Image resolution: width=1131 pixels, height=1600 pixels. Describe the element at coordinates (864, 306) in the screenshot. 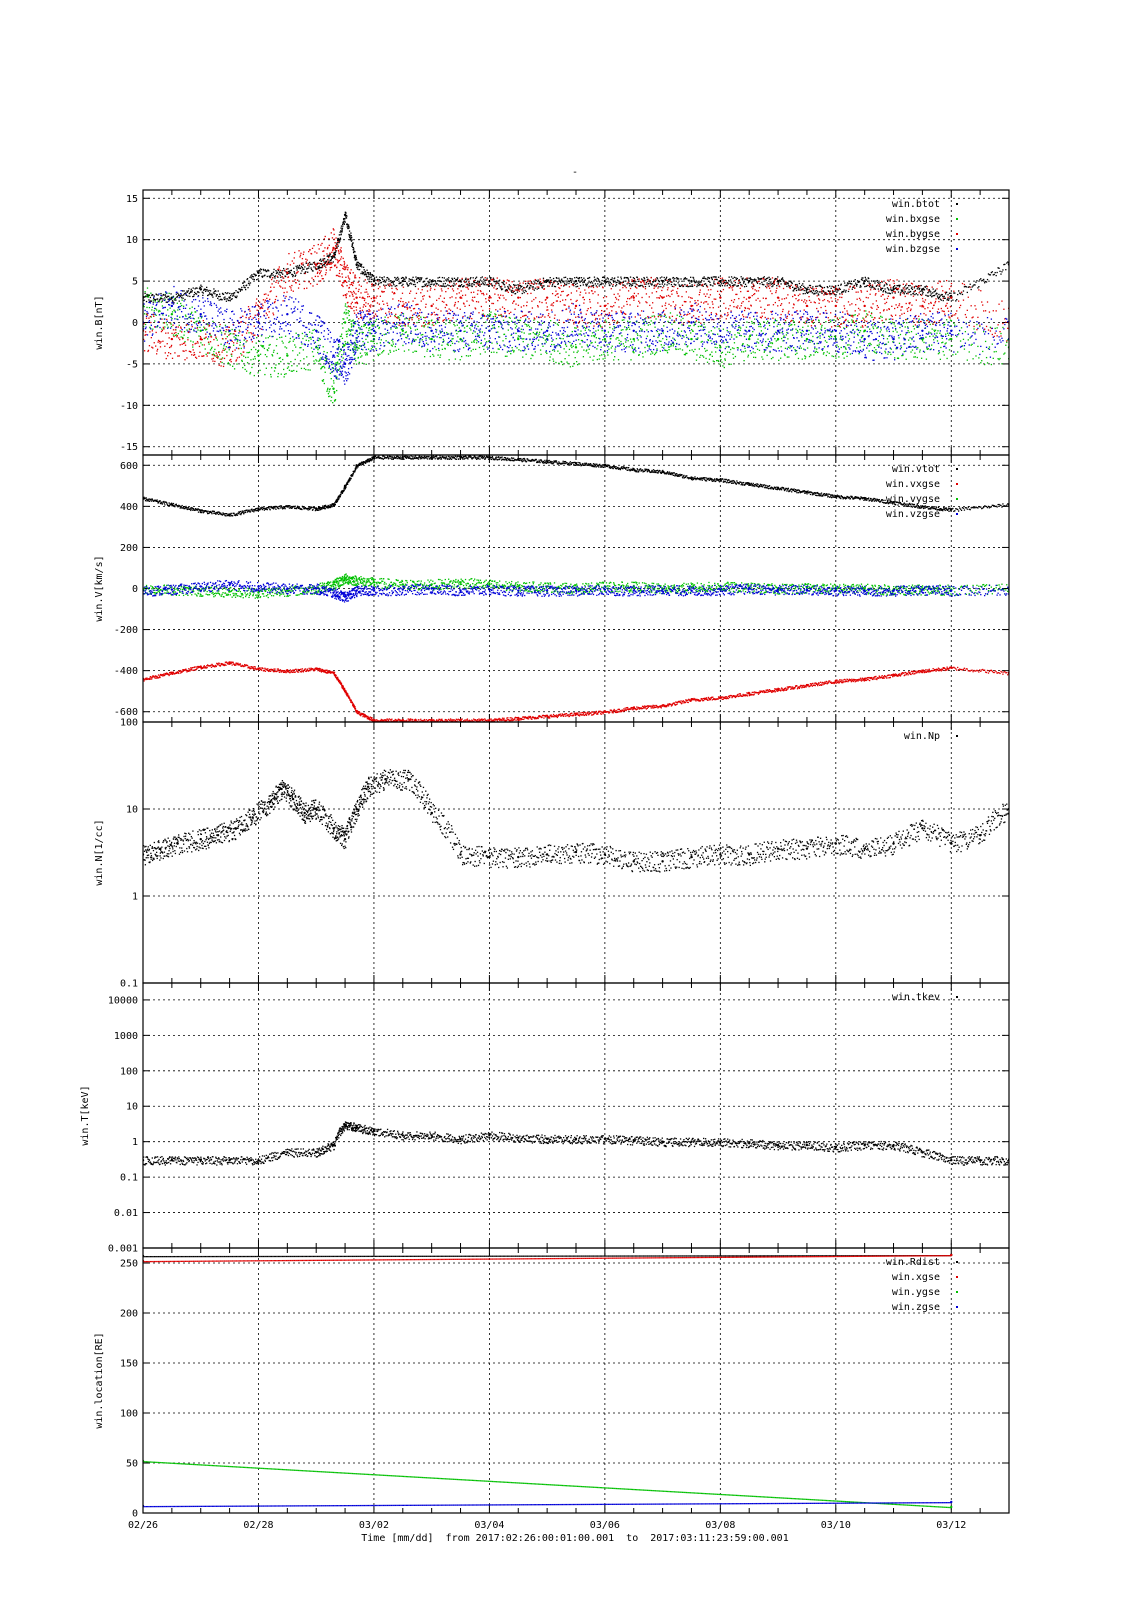

I see `data-point` at that location.